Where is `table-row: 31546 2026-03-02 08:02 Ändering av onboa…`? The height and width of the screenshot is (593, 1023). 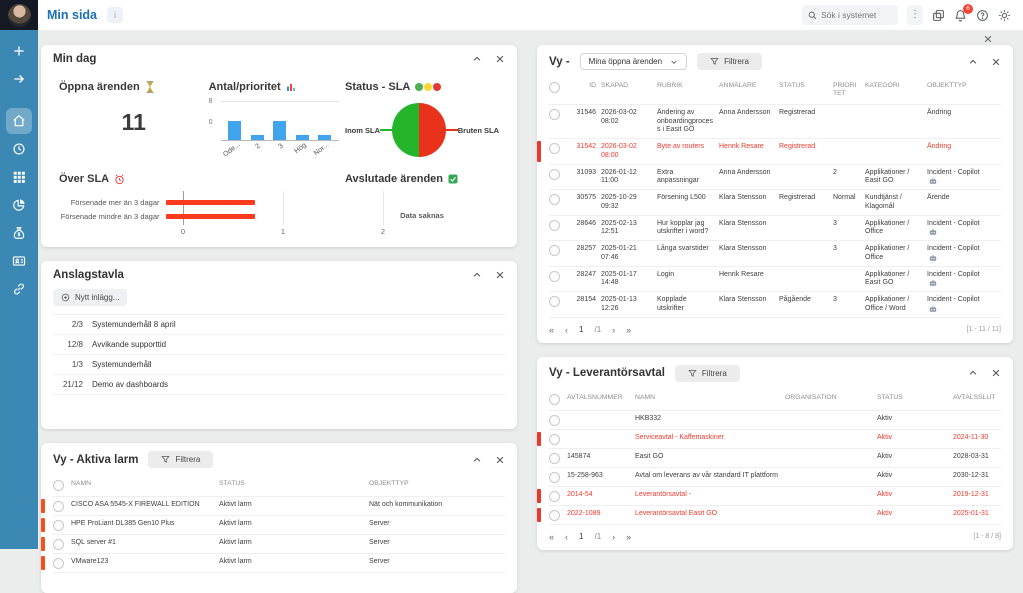
table-row: 31546 2026-03-02 08:02 Ändering av onboa… is located at coordinates (775, 122).